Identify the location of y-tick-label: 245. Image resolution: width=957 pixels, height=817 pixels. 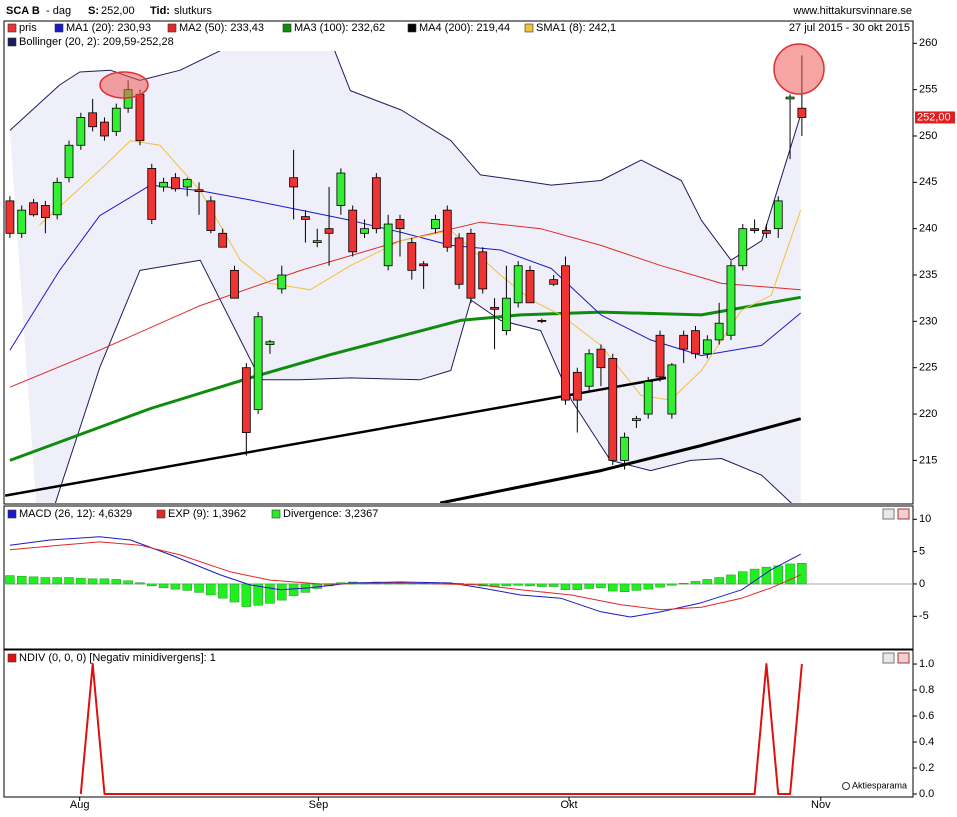
(928, 182).